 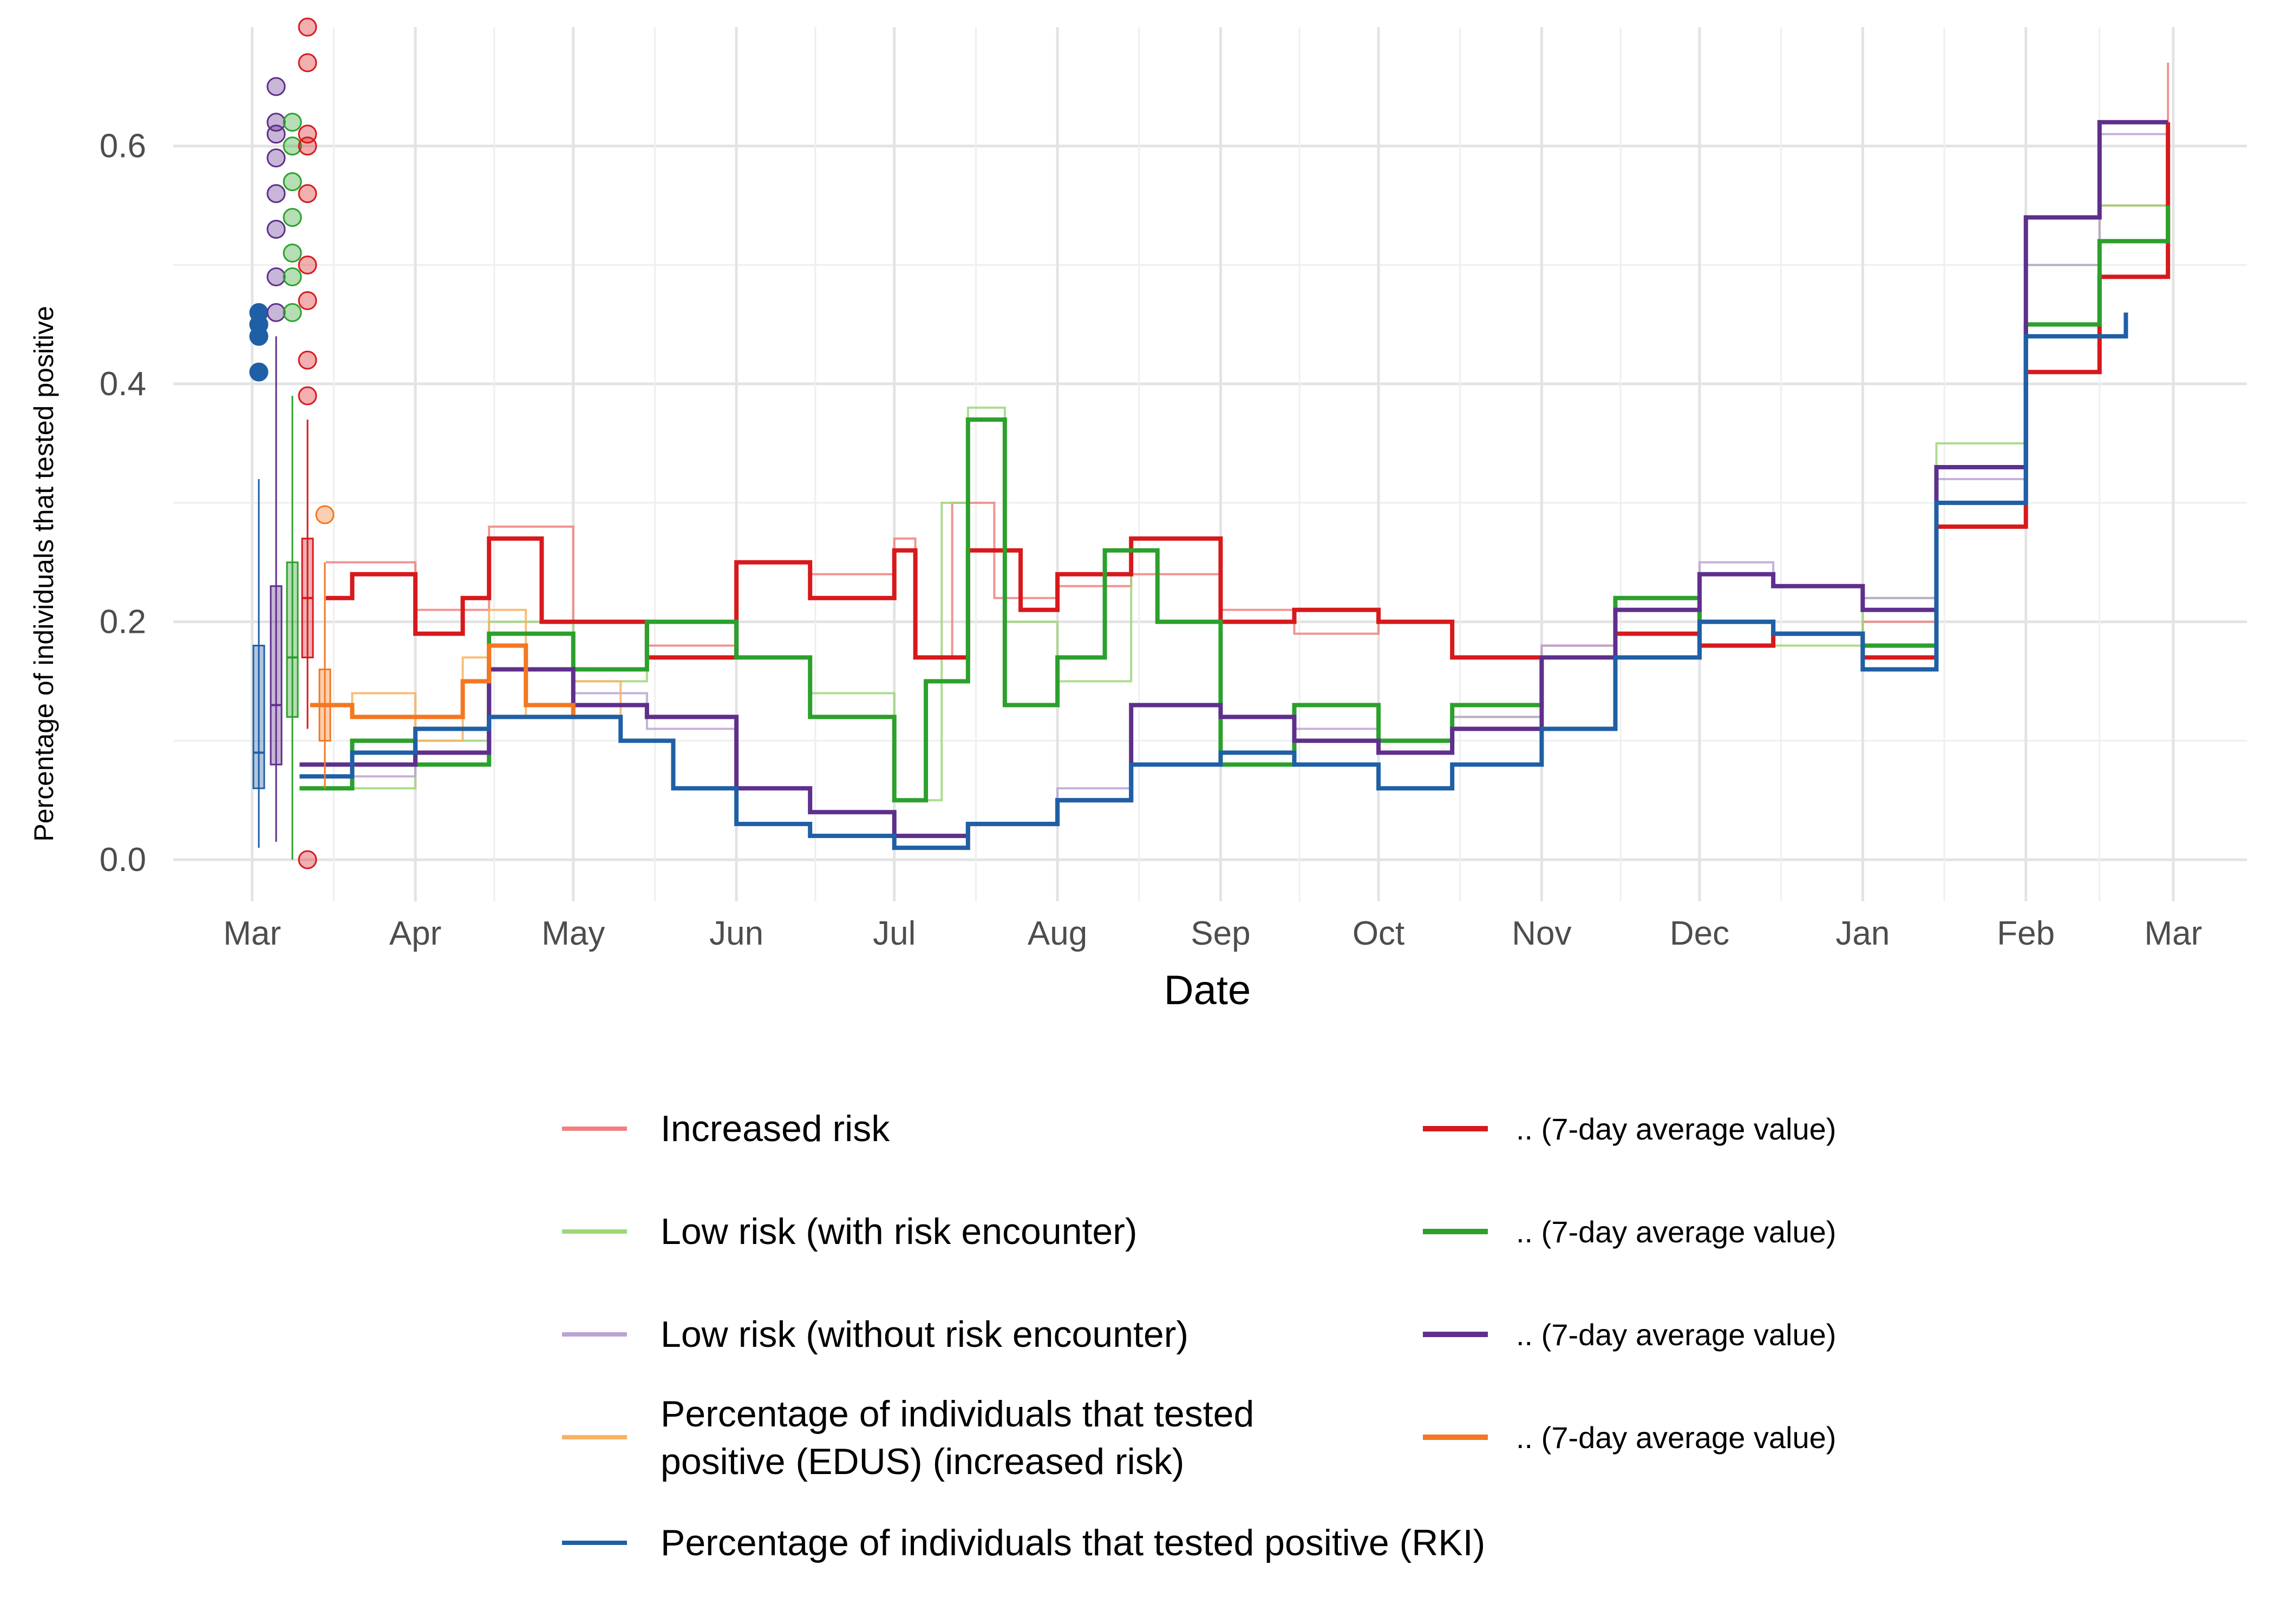 What do you see at coordinates (573, 933) in the screenshot?
I see `x-tick-label: May` at bounding box center [573, 933].